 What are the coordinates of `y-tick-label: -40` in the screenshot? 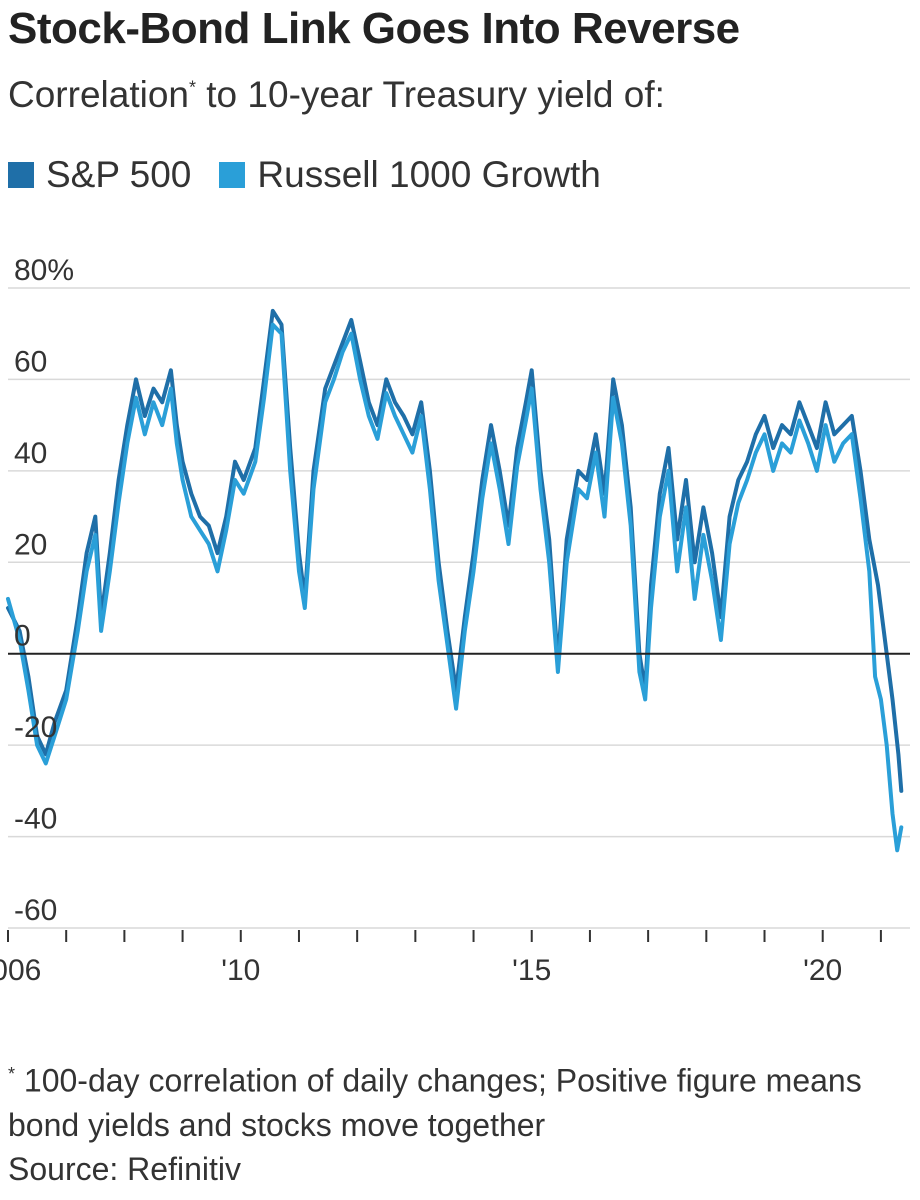 It's located at (35, 819).